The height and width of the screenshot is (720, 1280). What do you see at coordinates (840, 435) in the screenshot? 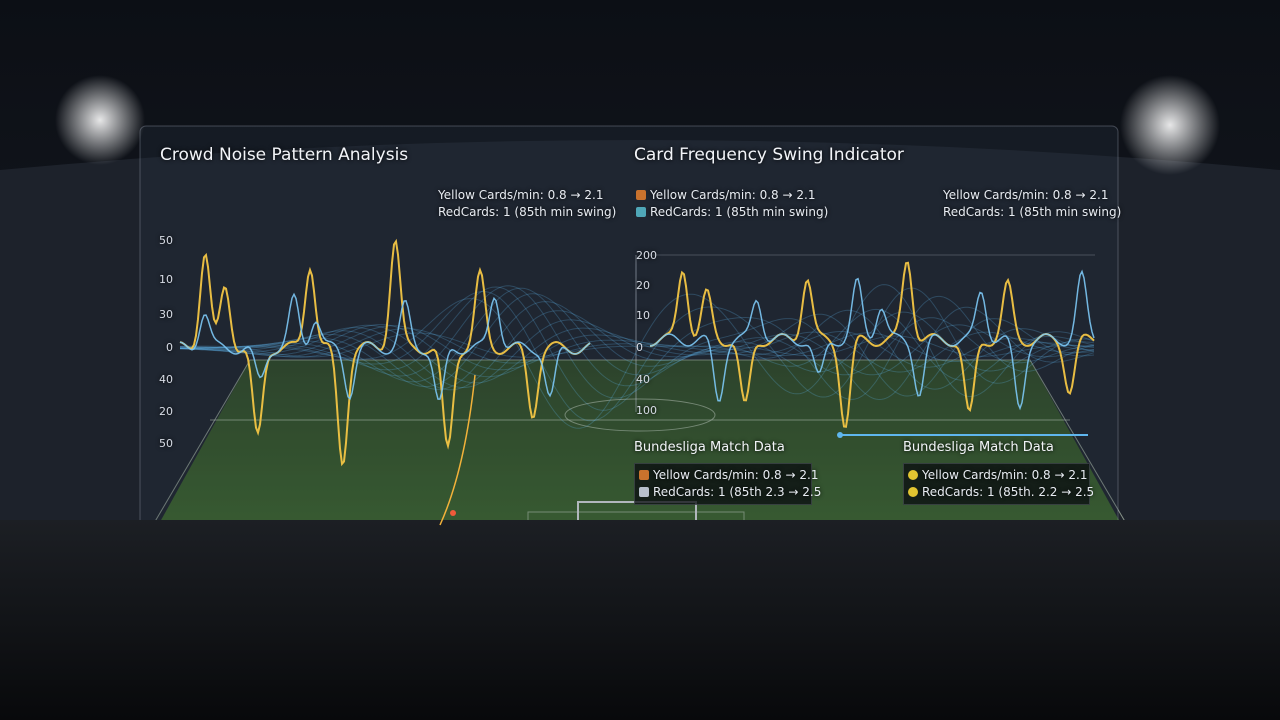
I see `indicator-dot` at bounding box center [840, 435].